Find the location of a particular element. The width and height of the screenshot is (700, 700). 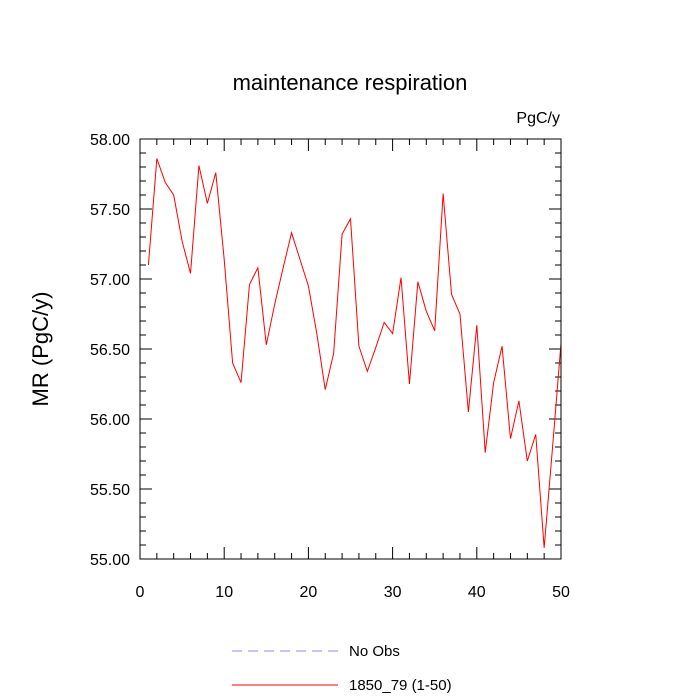

units-label: PgC/y is located at coordinates (538, 118).